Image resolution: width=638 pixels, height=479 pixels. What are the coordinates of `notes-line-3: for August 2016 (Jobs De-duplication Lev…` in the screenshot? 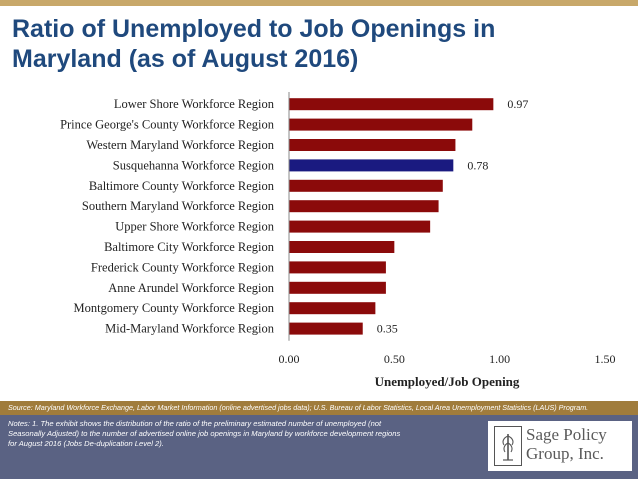 It's located at (86, 443).